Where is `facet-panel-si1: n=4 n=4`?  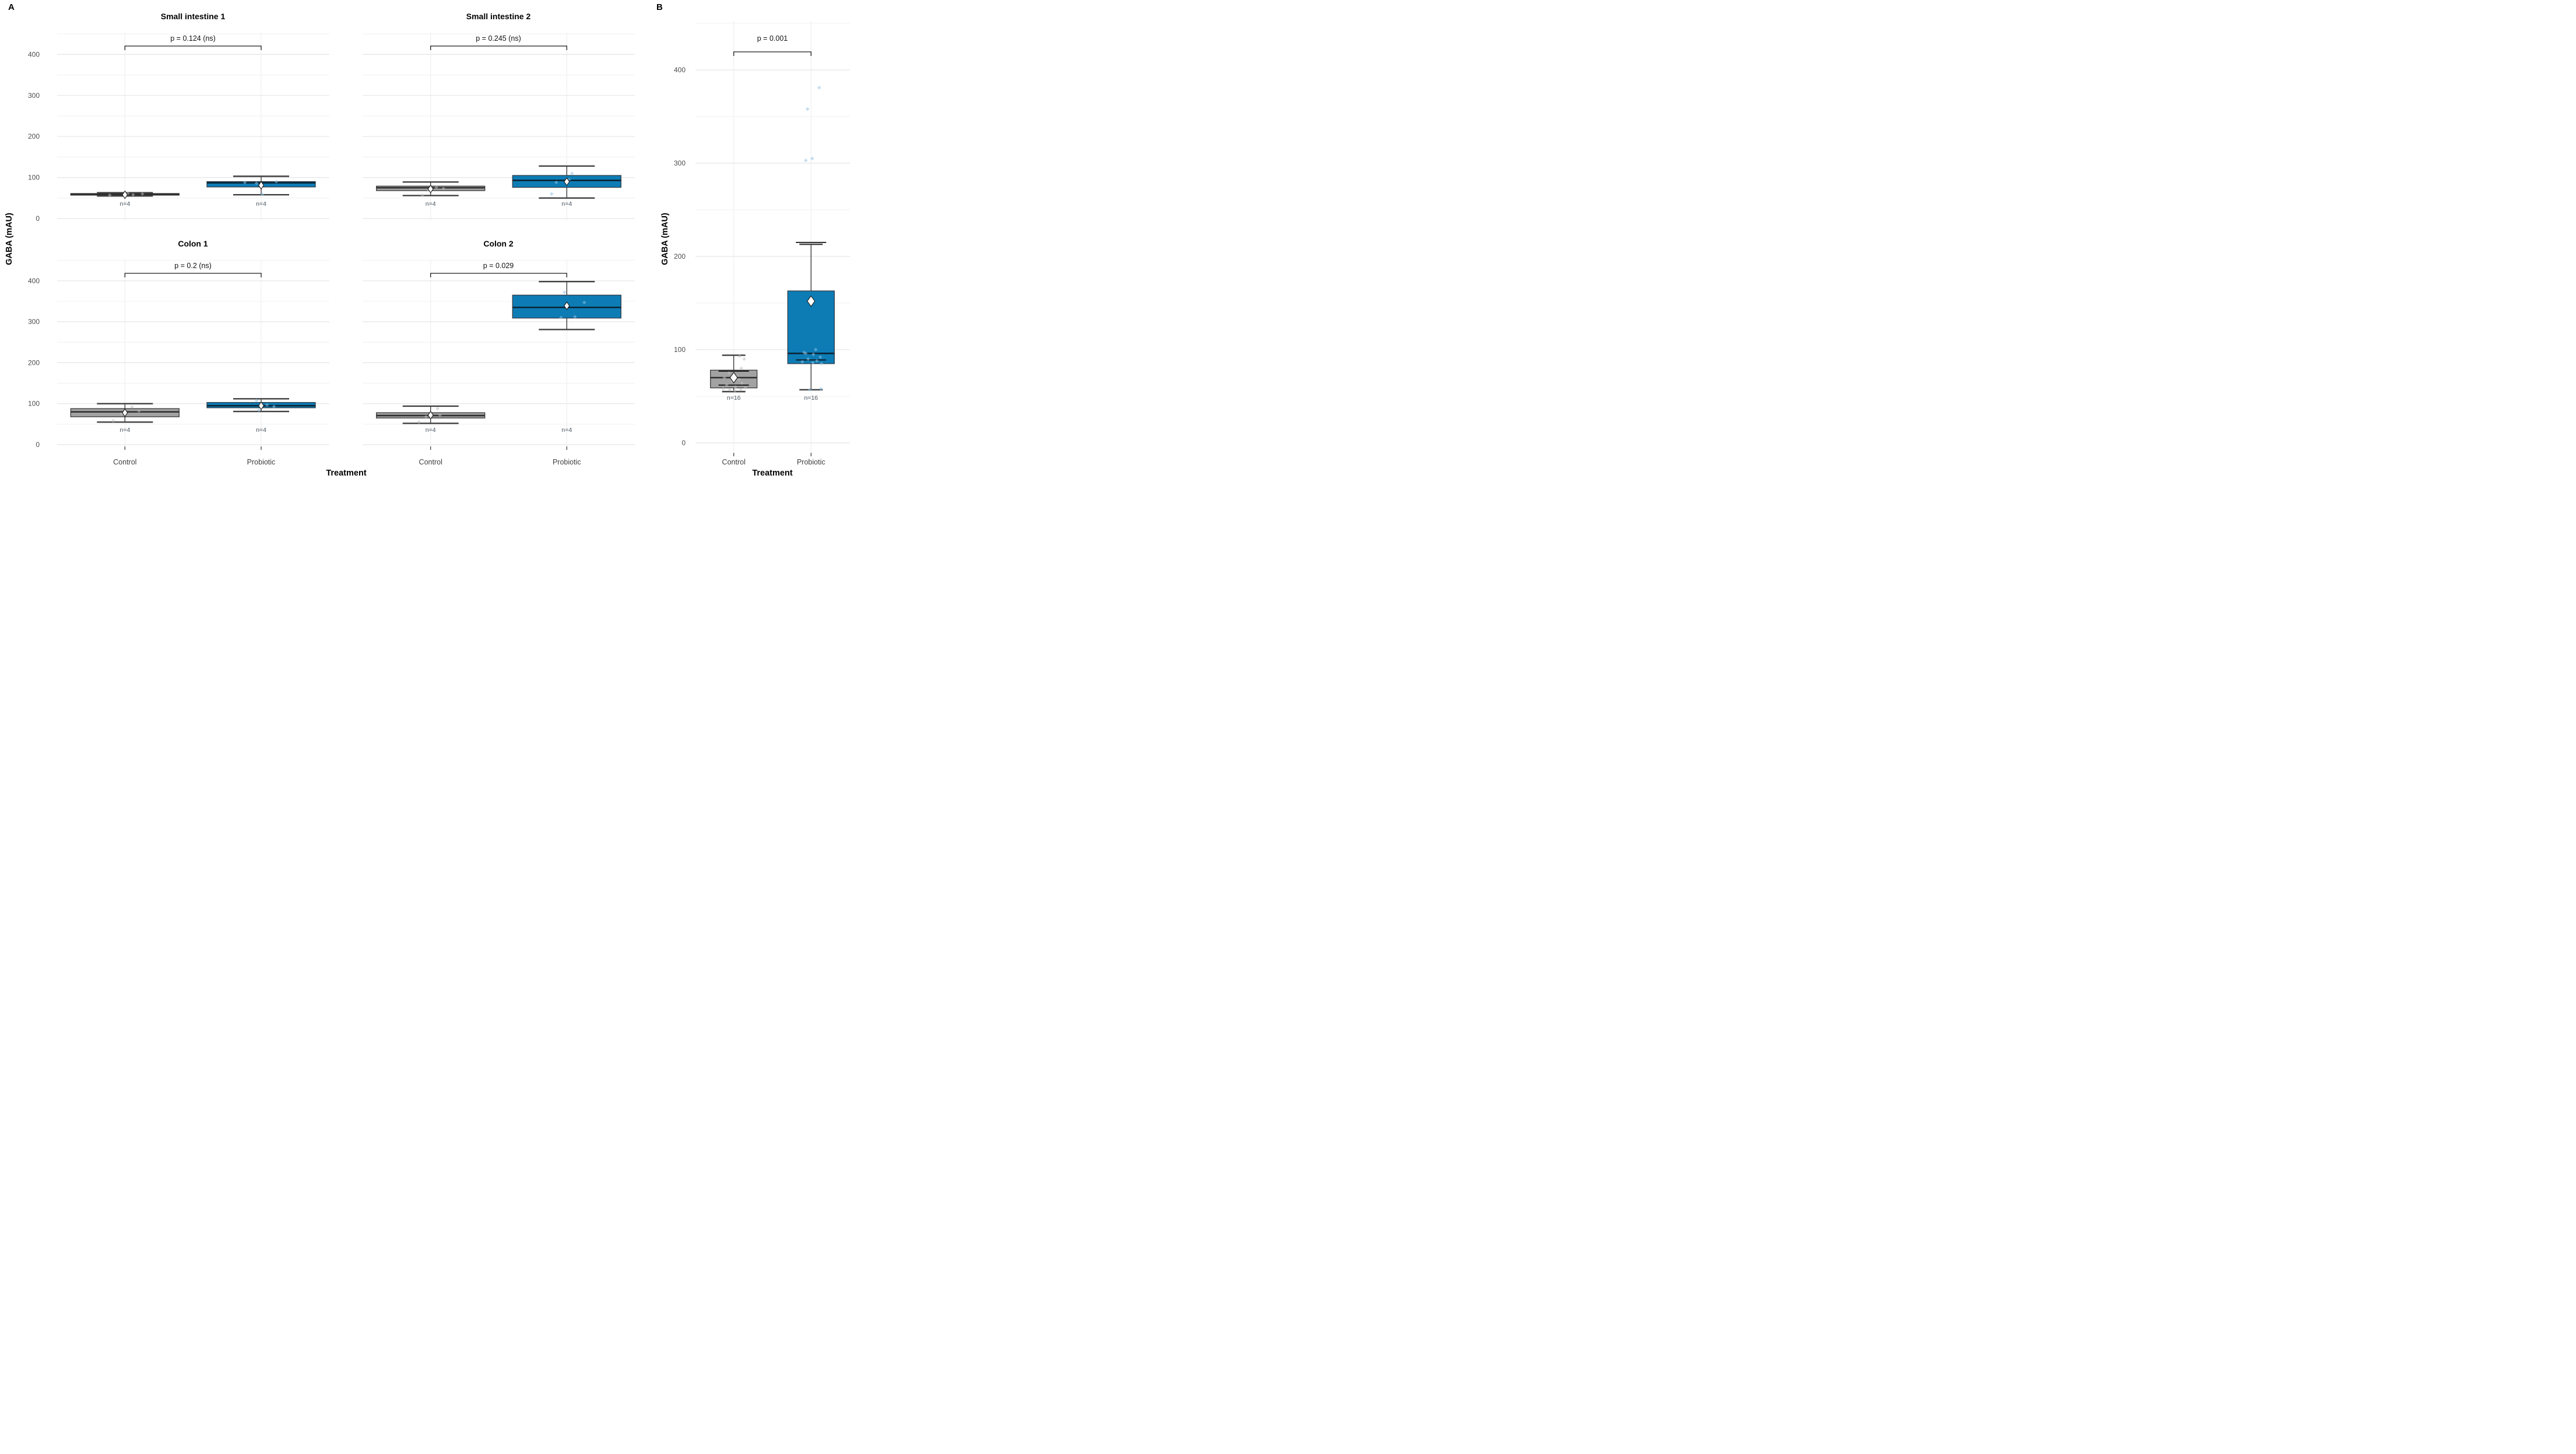
facet-panel-si1: n=4 n=4 is located at coordinates (193, 126).